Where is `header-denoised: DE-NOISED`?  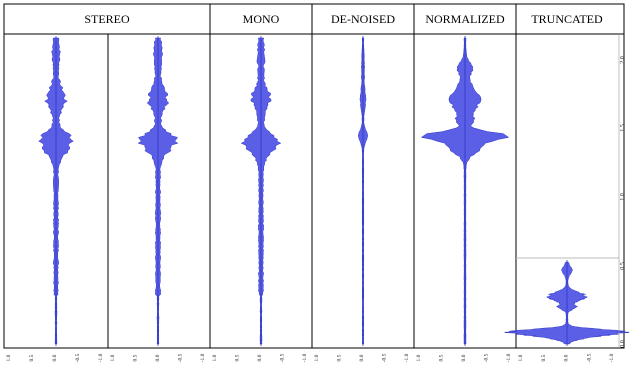
header-denoised: DE-NOISED is located at coordinates (363, 19).